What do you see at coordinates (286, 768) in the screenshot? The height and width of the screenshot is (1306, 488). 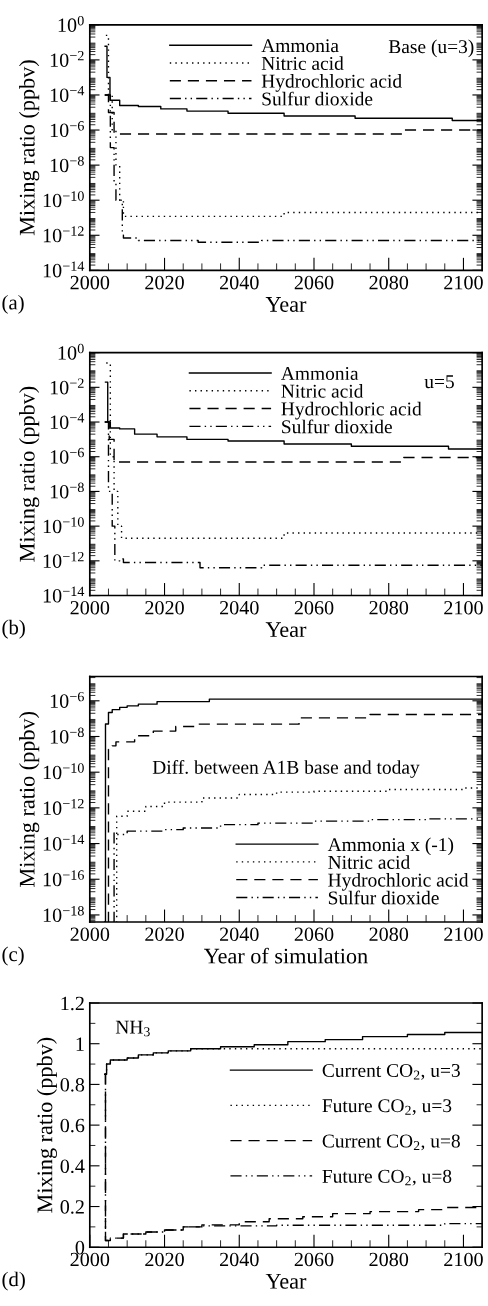 I see `annotation: Diff. between A1B base and today` at bounding box center [286, 768].